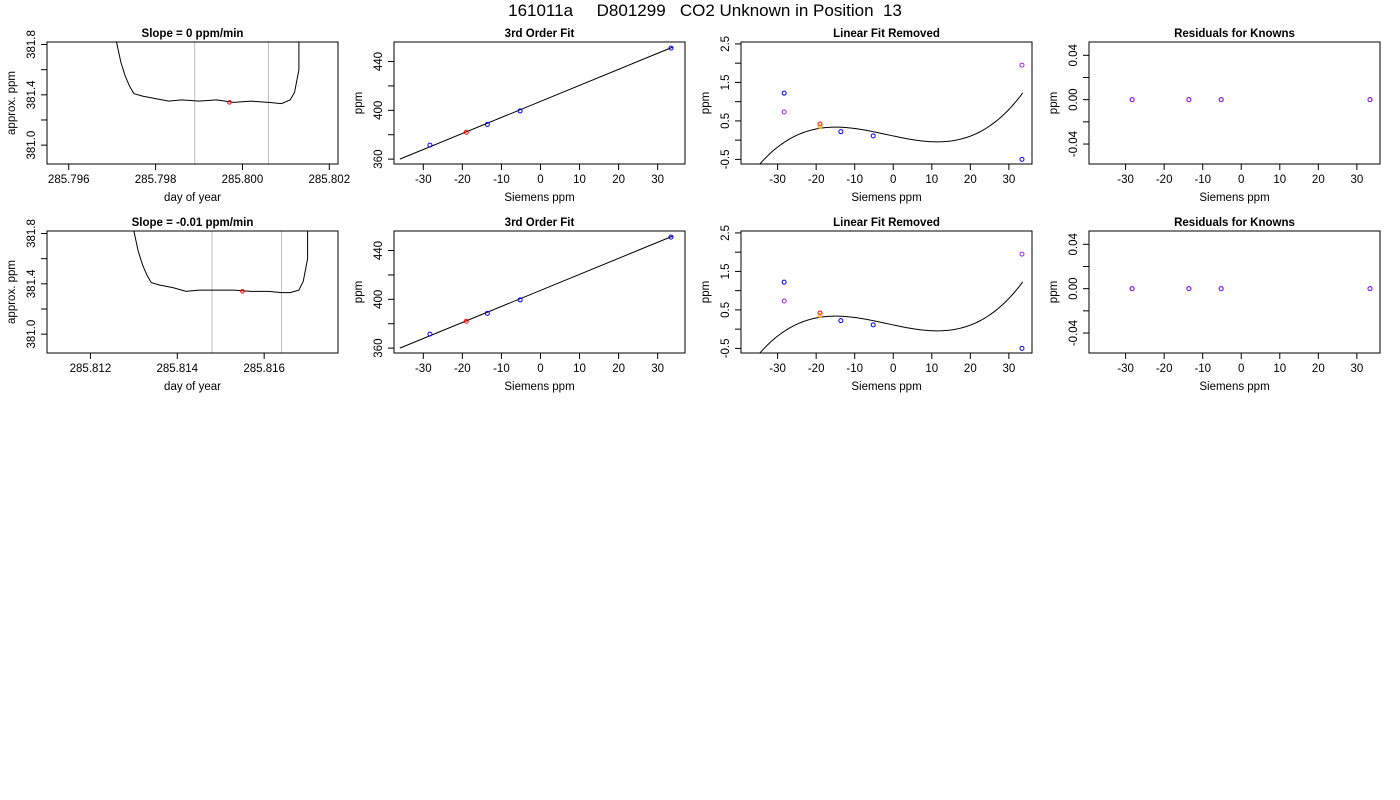  Describe the element at coordinates (91, 369) in the screenshot. I see `x-tick-label: 285.812` at that location.